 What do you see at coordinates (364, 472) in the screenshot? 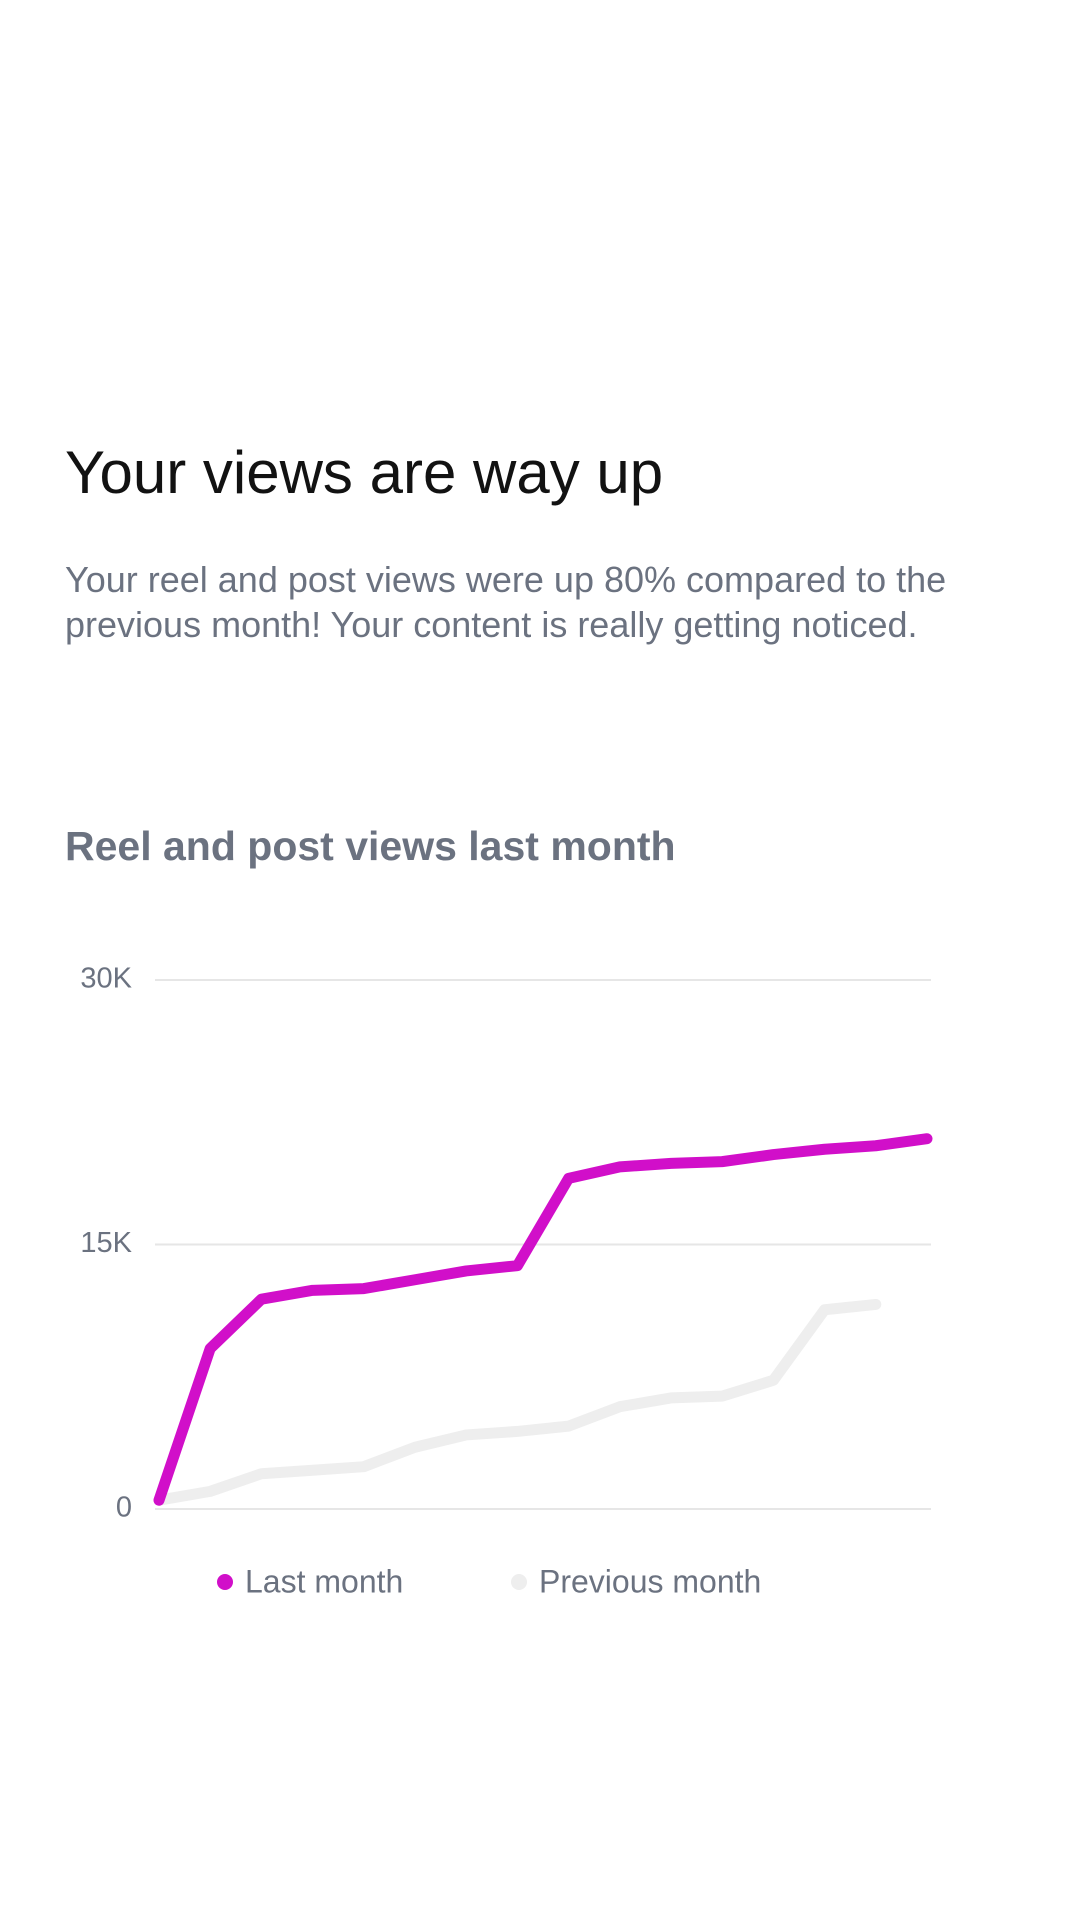
I see `headline: Your views are way up` at bounding box center [364, 472].